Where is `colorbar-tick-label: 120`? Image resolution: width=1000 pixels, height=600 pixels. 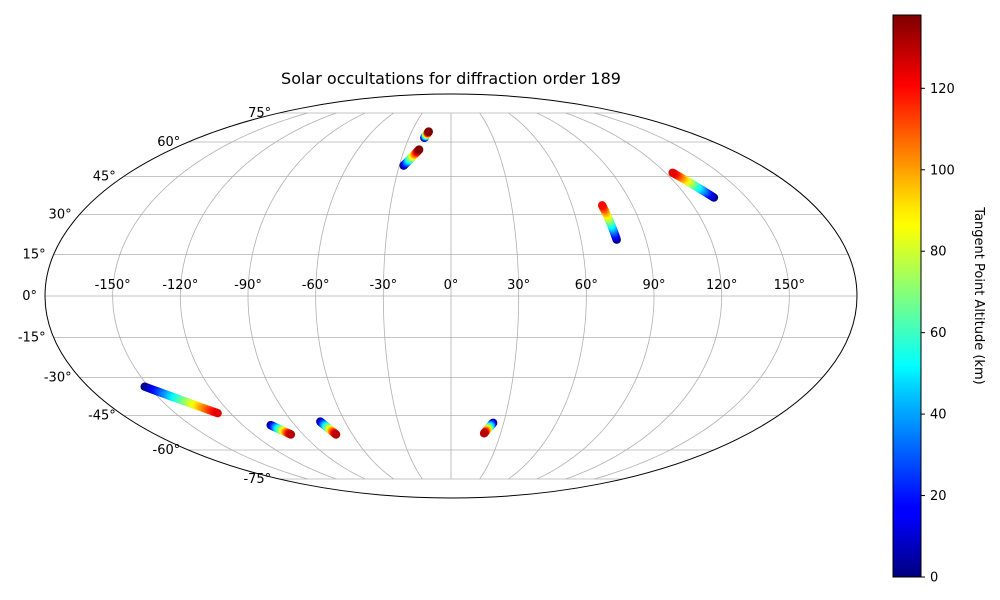
colorbar-tick-label: 120 is located at coordinates (942, 89).